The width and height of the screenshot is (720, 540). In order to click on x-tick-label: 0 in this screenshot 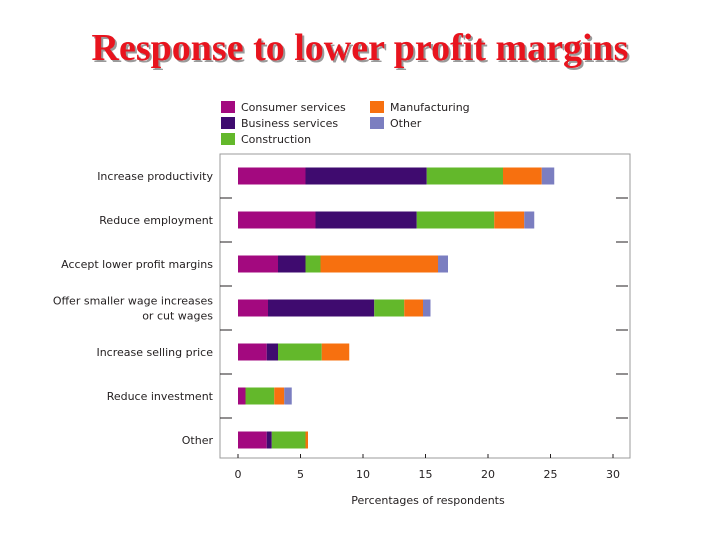, I will do `click(238, 474)`.